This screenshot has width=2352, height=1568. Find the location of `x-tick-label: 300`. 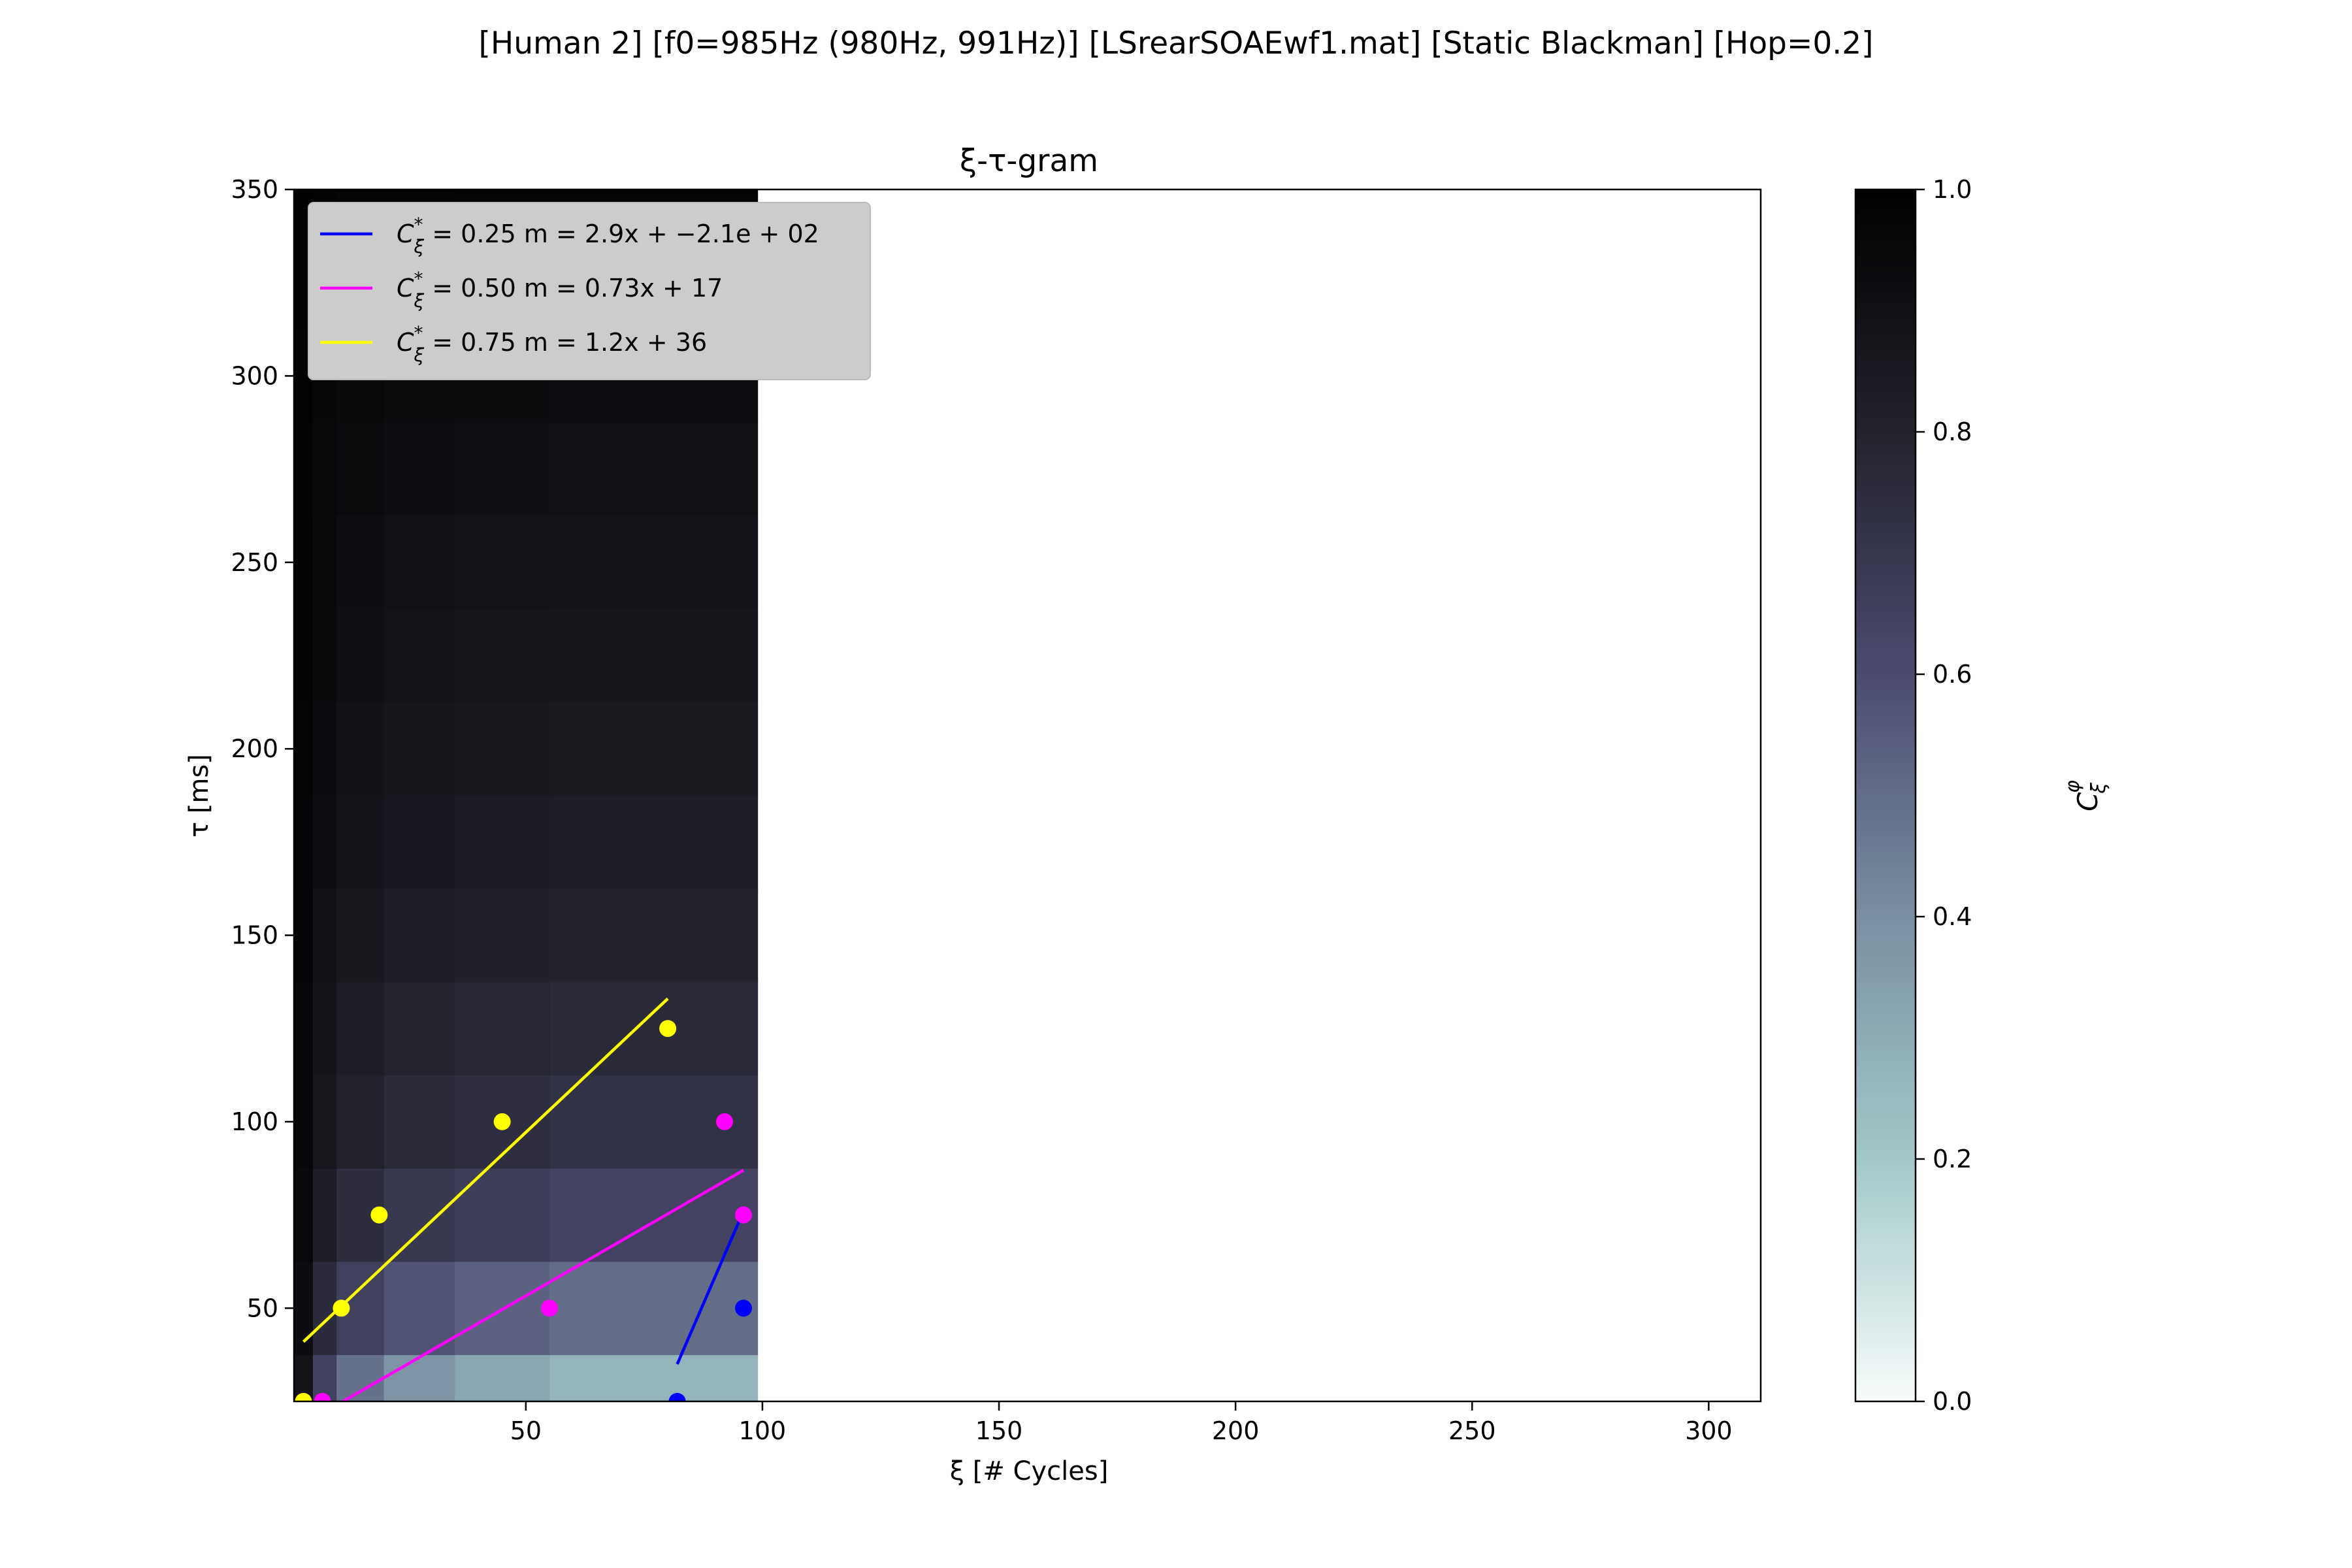

x-tick-label: 300 is located at coordinates (1709, 1430).